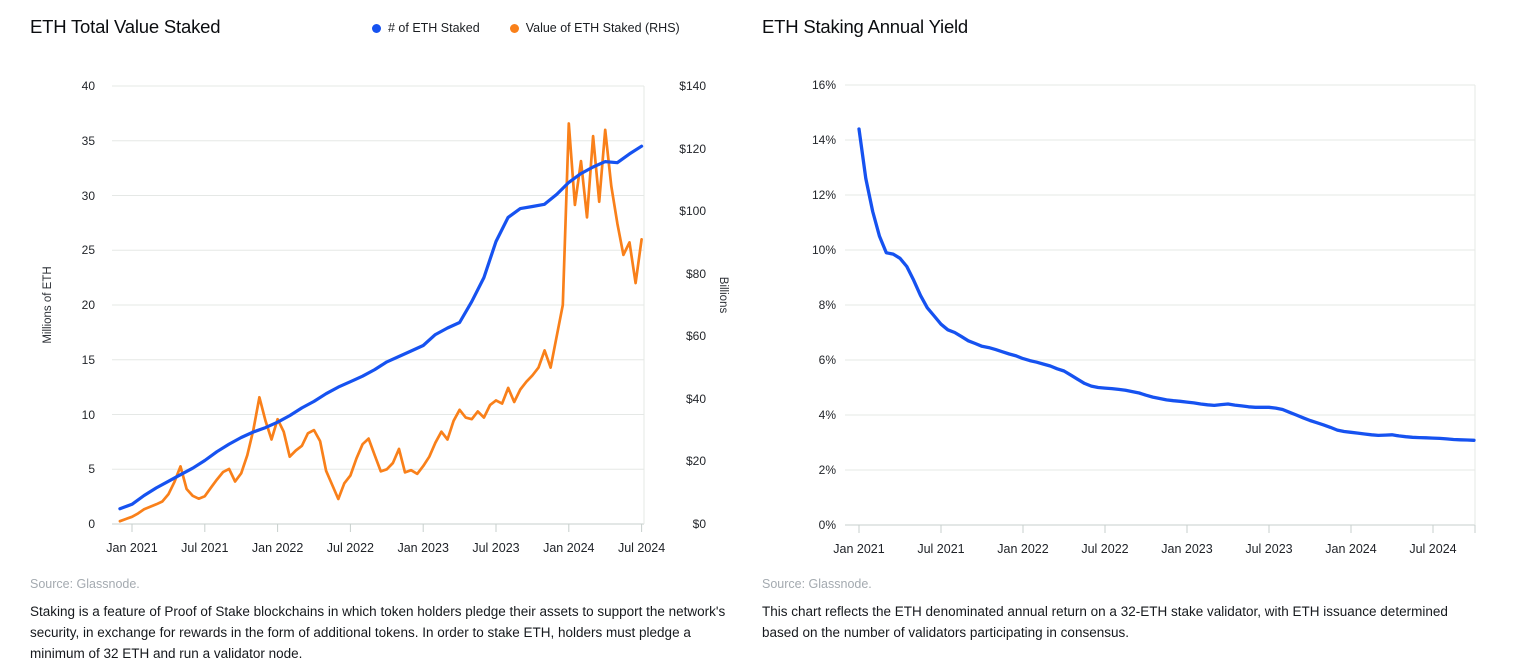  Describe the element at coordinates (641, 548) in the screenshot. I see `left-chart-x-axis-tick: Jul 2024` at that location.